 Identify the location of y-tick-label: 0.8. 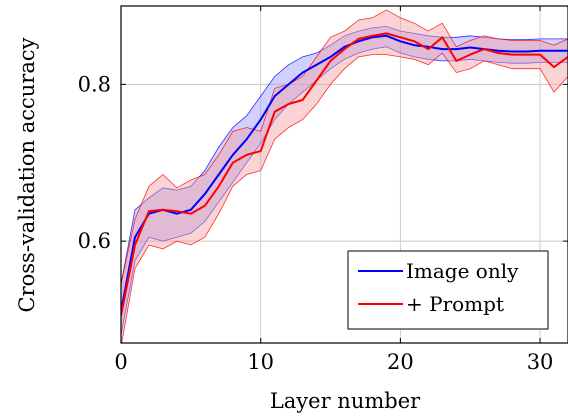
(94, 84).